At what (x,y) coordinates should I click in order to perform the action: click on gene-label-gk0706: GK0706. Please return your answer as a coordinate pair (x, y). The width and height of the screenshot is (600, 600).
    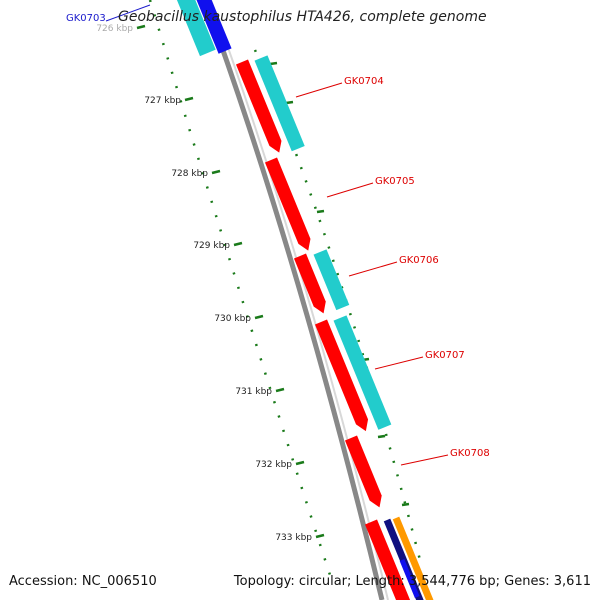
    Looking at the image, I should click on (419, 260).